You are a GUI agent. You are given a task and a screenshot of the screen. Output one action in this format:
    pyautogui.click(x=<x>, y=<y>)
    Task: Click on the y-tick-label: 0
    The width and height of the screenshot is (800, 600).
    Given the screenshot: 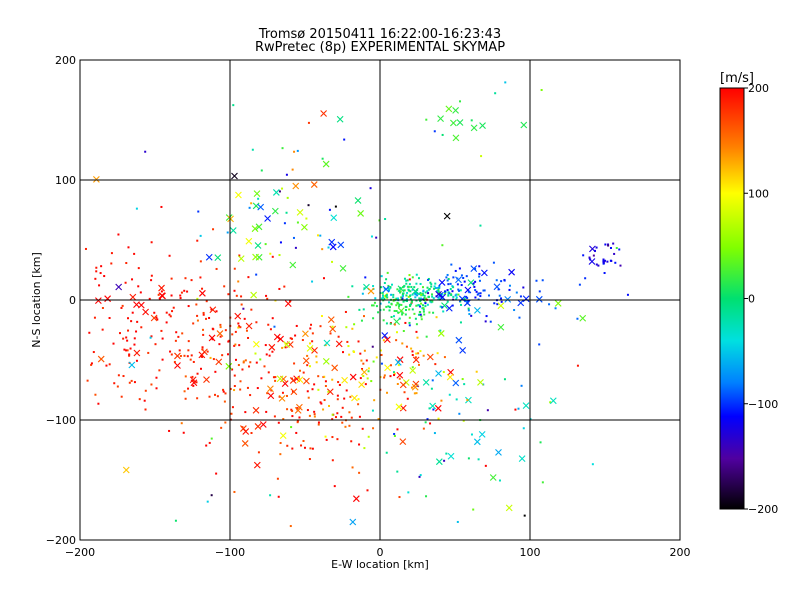 What is the action you would take?
    pyautogui.click(x=72, y=300)
    